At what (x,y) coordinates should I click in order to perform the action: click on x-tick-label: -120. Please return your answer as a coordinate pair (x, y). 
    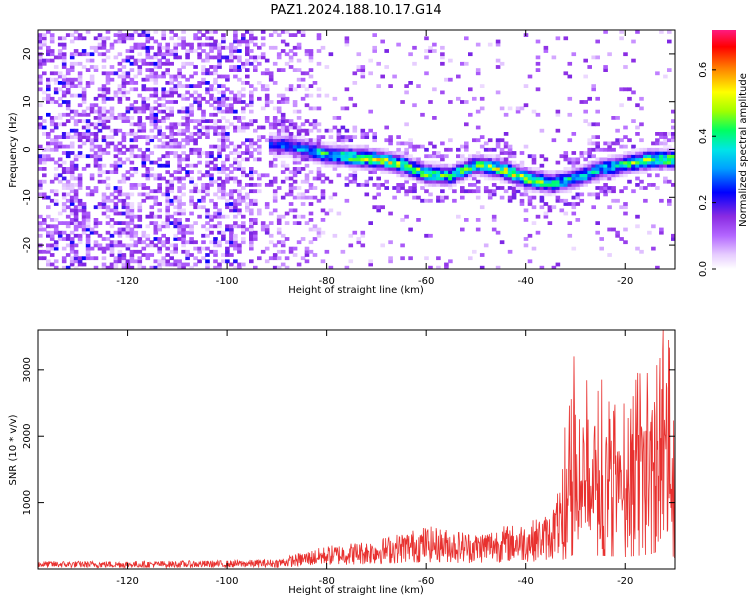
    Looking at the image, I should click on (127, 281).